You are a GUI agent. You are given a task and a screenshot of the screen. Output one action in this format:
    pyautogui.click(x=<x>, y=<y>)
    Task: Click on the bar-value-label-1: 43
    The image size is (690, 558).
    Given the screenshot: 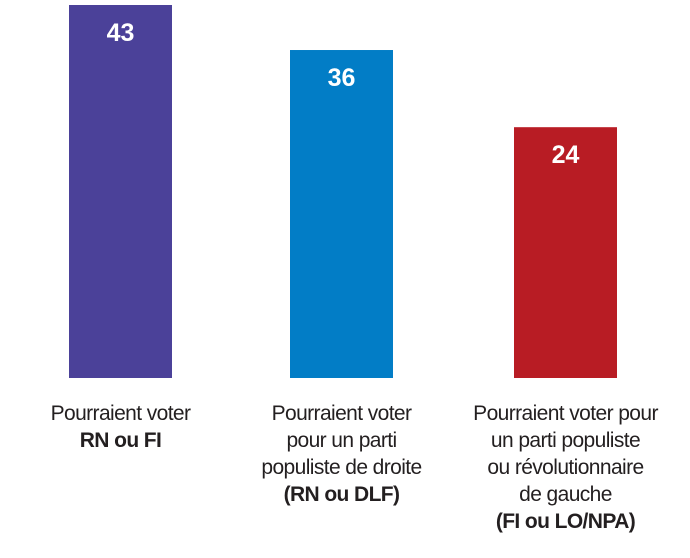 What is the action you would take?
    pyautogui.click(x=121, y=33)
    